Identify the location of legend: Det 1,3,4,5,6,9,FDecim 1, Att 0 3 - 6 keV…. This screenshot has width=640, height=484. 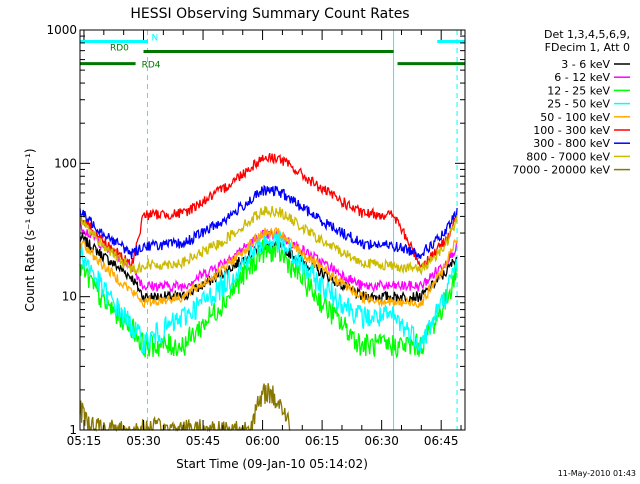
(571, 102).